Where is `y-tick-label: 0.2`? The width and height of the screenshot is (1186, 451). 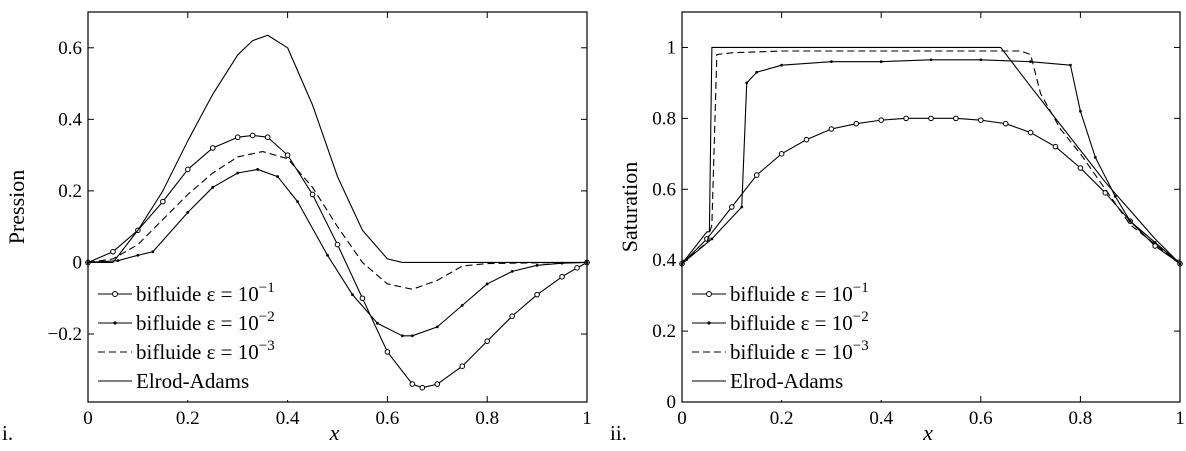
y-tick-label: 0.2 is located at coordinates (70, 191).